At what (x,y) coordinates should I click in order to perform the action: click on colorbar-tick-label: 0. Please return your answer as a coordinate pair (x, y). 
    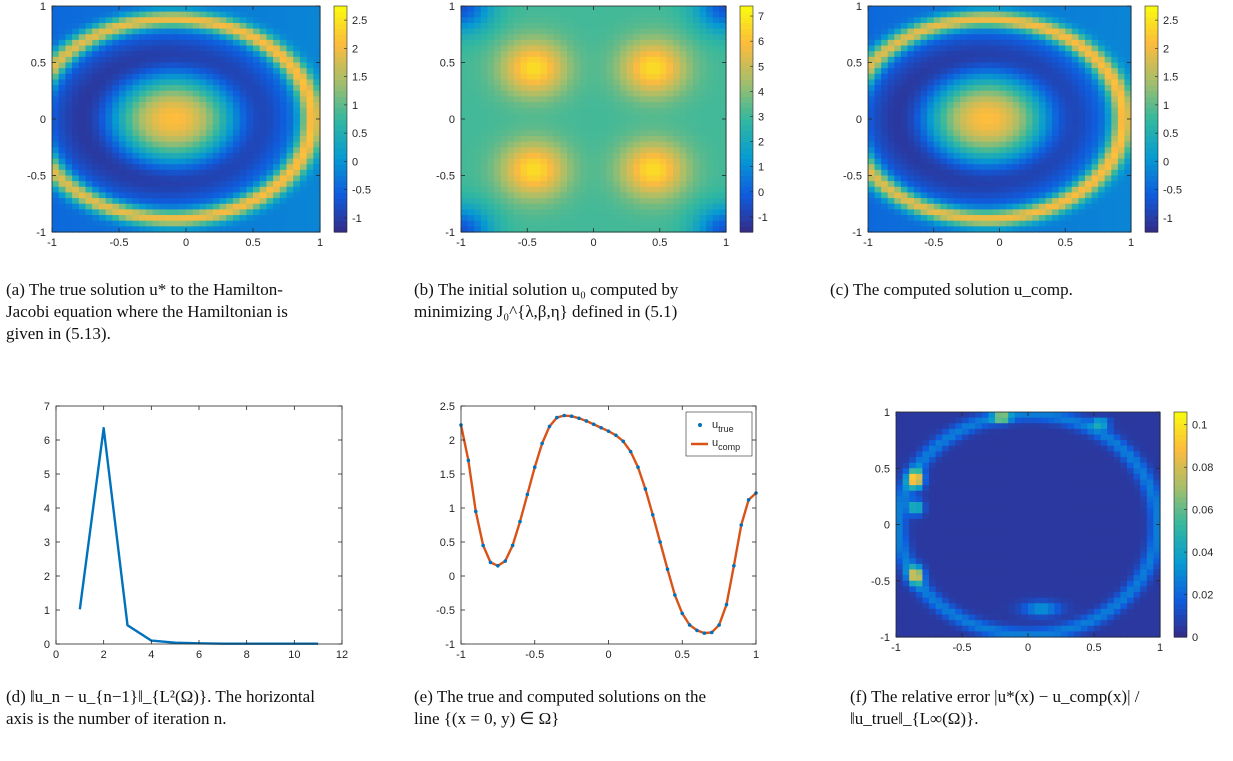
    Looking at the image, I should click on (761, 193).